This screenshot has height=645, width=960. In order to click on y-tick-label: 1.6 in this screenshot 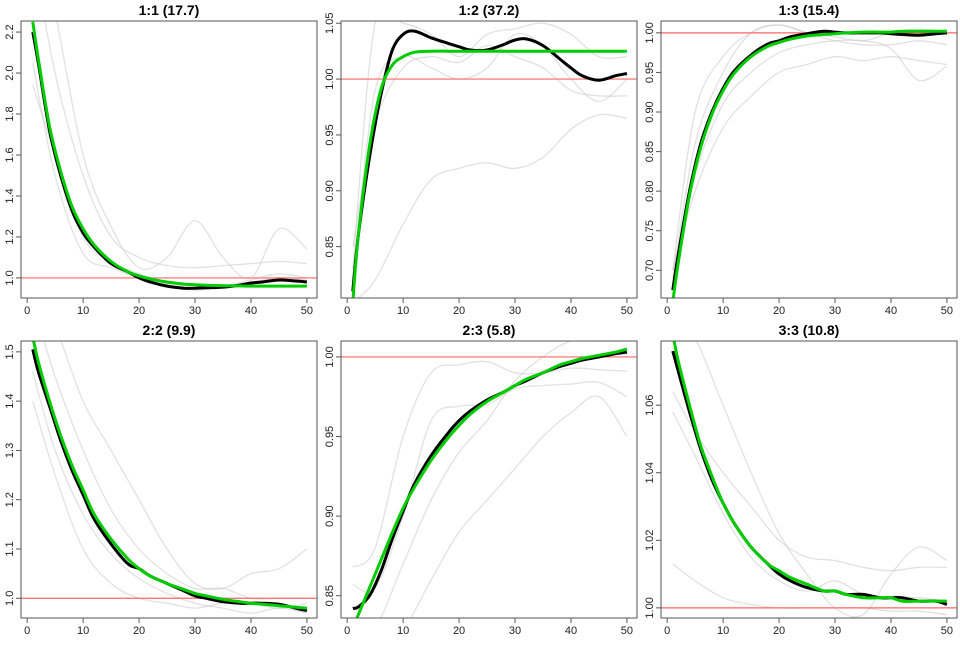, I will do `click(10, 154)`.